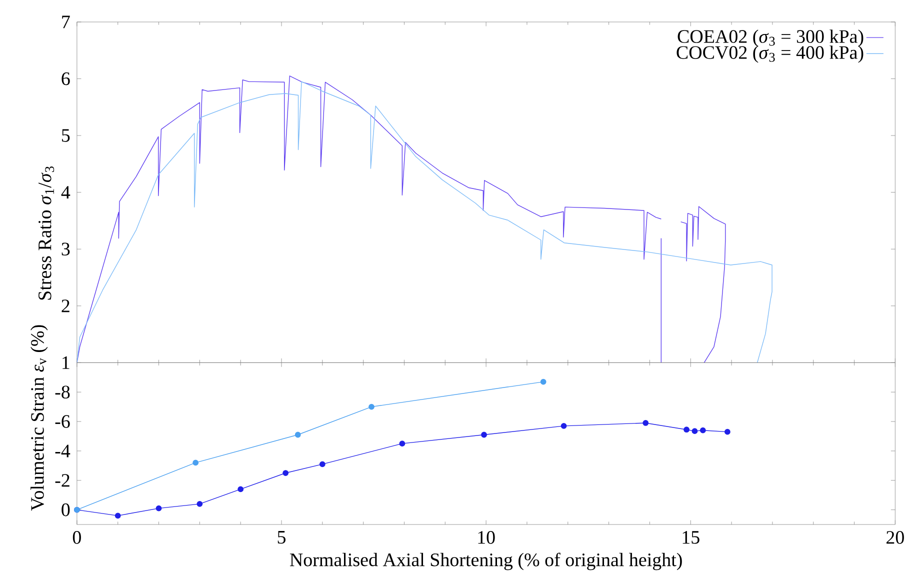 Image resolution: width=911 pixels, height=584 pixels. Describe the element at coordinates (66, 305) in the screenshot. I see `y-tick-label: 2` at that location.